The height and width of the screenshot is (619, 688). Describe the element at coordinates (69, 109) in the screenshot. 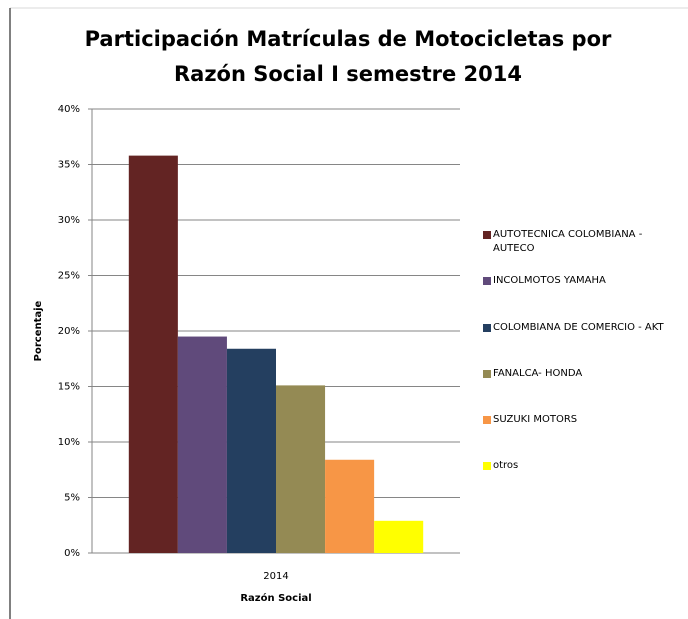

I see `y-tick-label: 40%` at that location.